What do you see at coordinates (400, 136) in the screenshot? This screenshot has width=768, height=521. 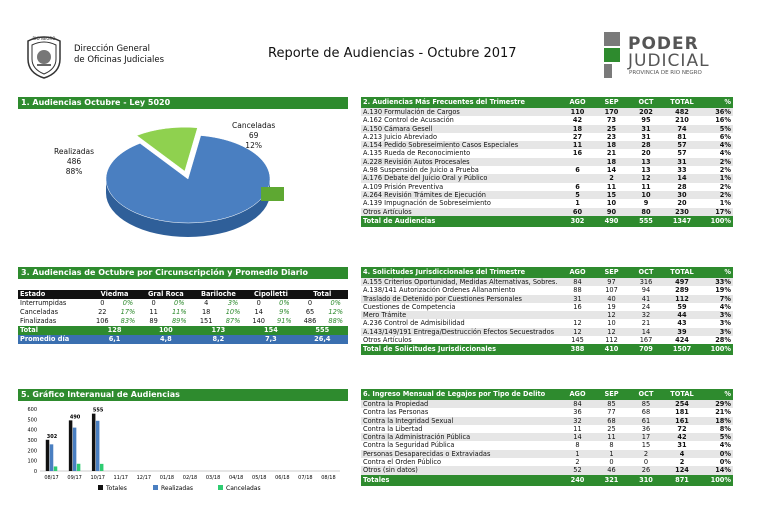 I see `row-label: A.213 Juicio Abreviado` at bounding box center [400, 136].